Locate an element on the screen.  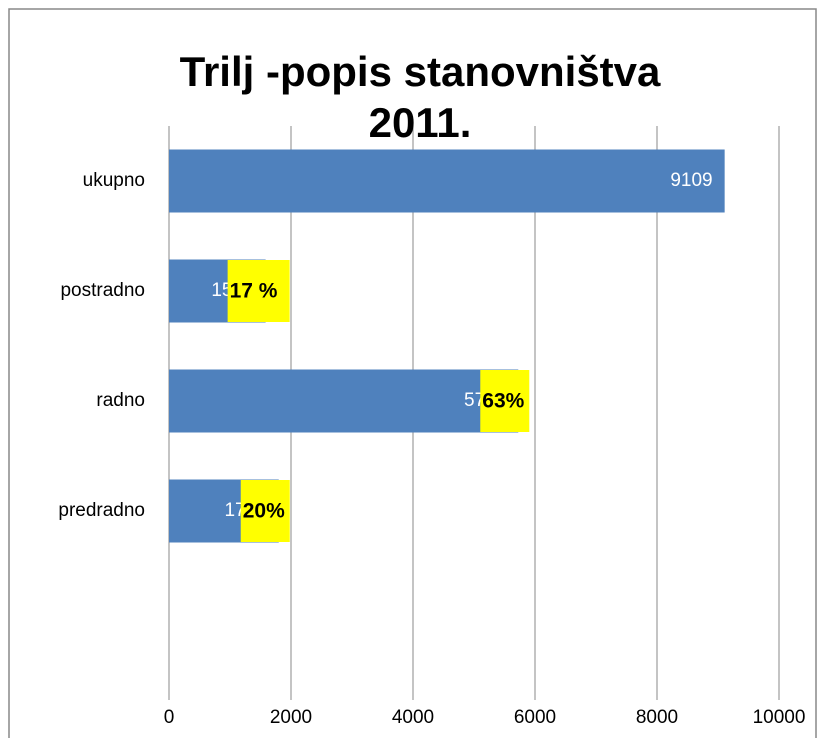
x-tick-label: 8000 is located at coordinates (657, 717).